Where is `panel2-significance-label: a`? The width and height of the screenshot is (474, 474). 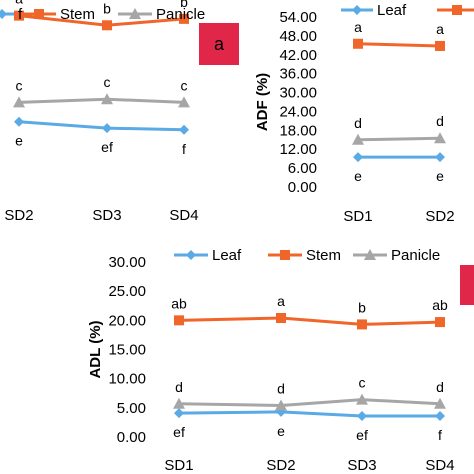
panel2-significance-label: a is located at coordinates (358, 27).